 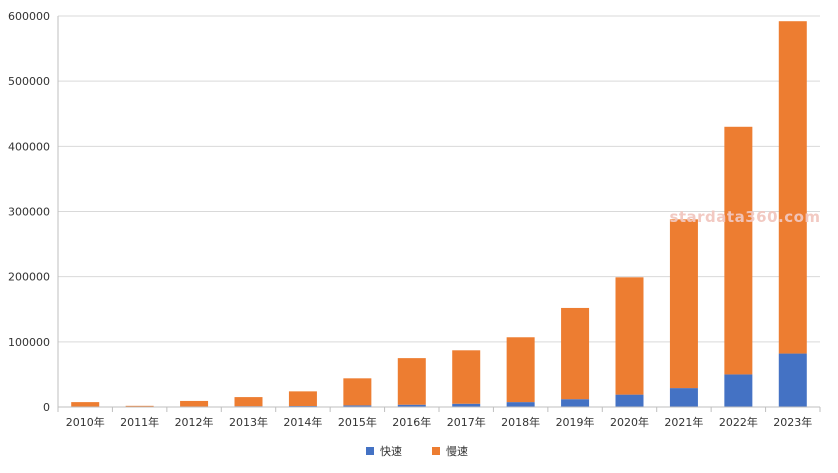 I want to click on x-tick-label: 2015年, so click(x=357, y=422).